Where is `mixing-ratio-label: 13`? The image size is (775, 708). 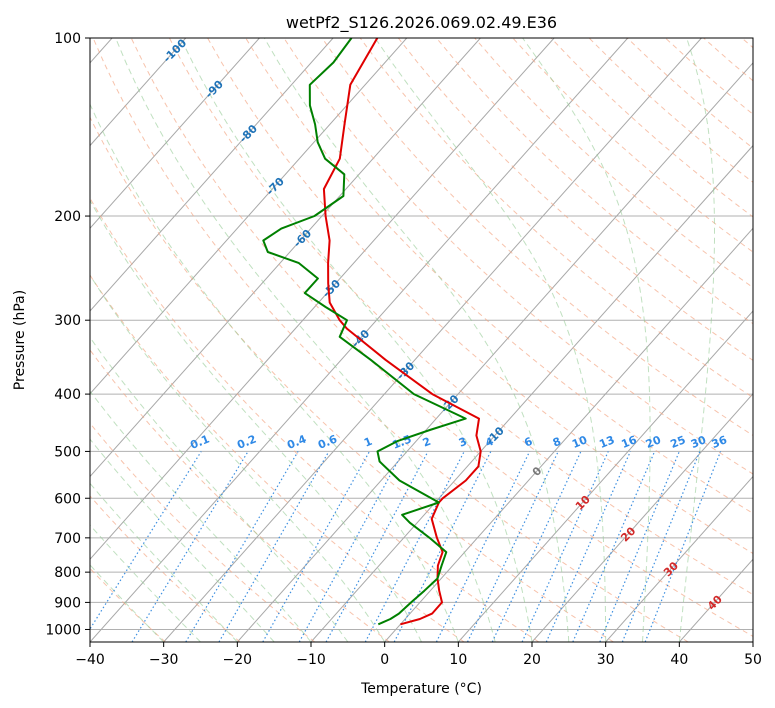 mixing-ratio-label: 13 is located at coordinates (606, 442).